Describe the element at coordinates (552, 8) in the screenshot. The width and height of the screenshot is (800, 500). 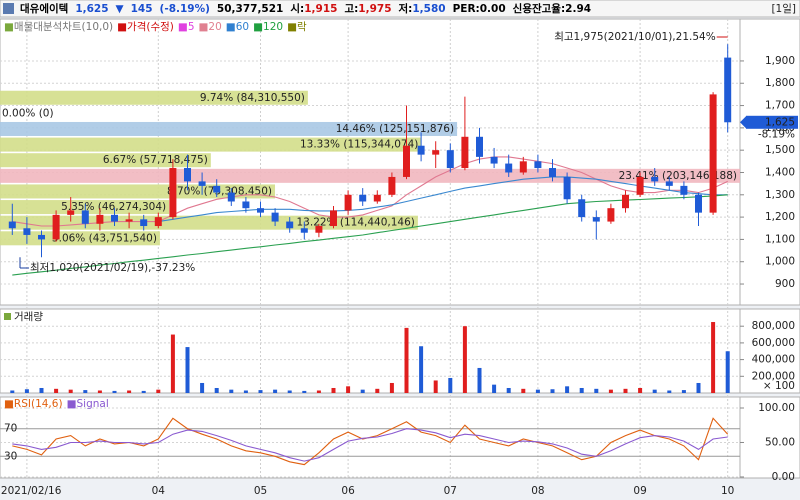
I see `header-item: 신용잔고율:2.94` at that location.